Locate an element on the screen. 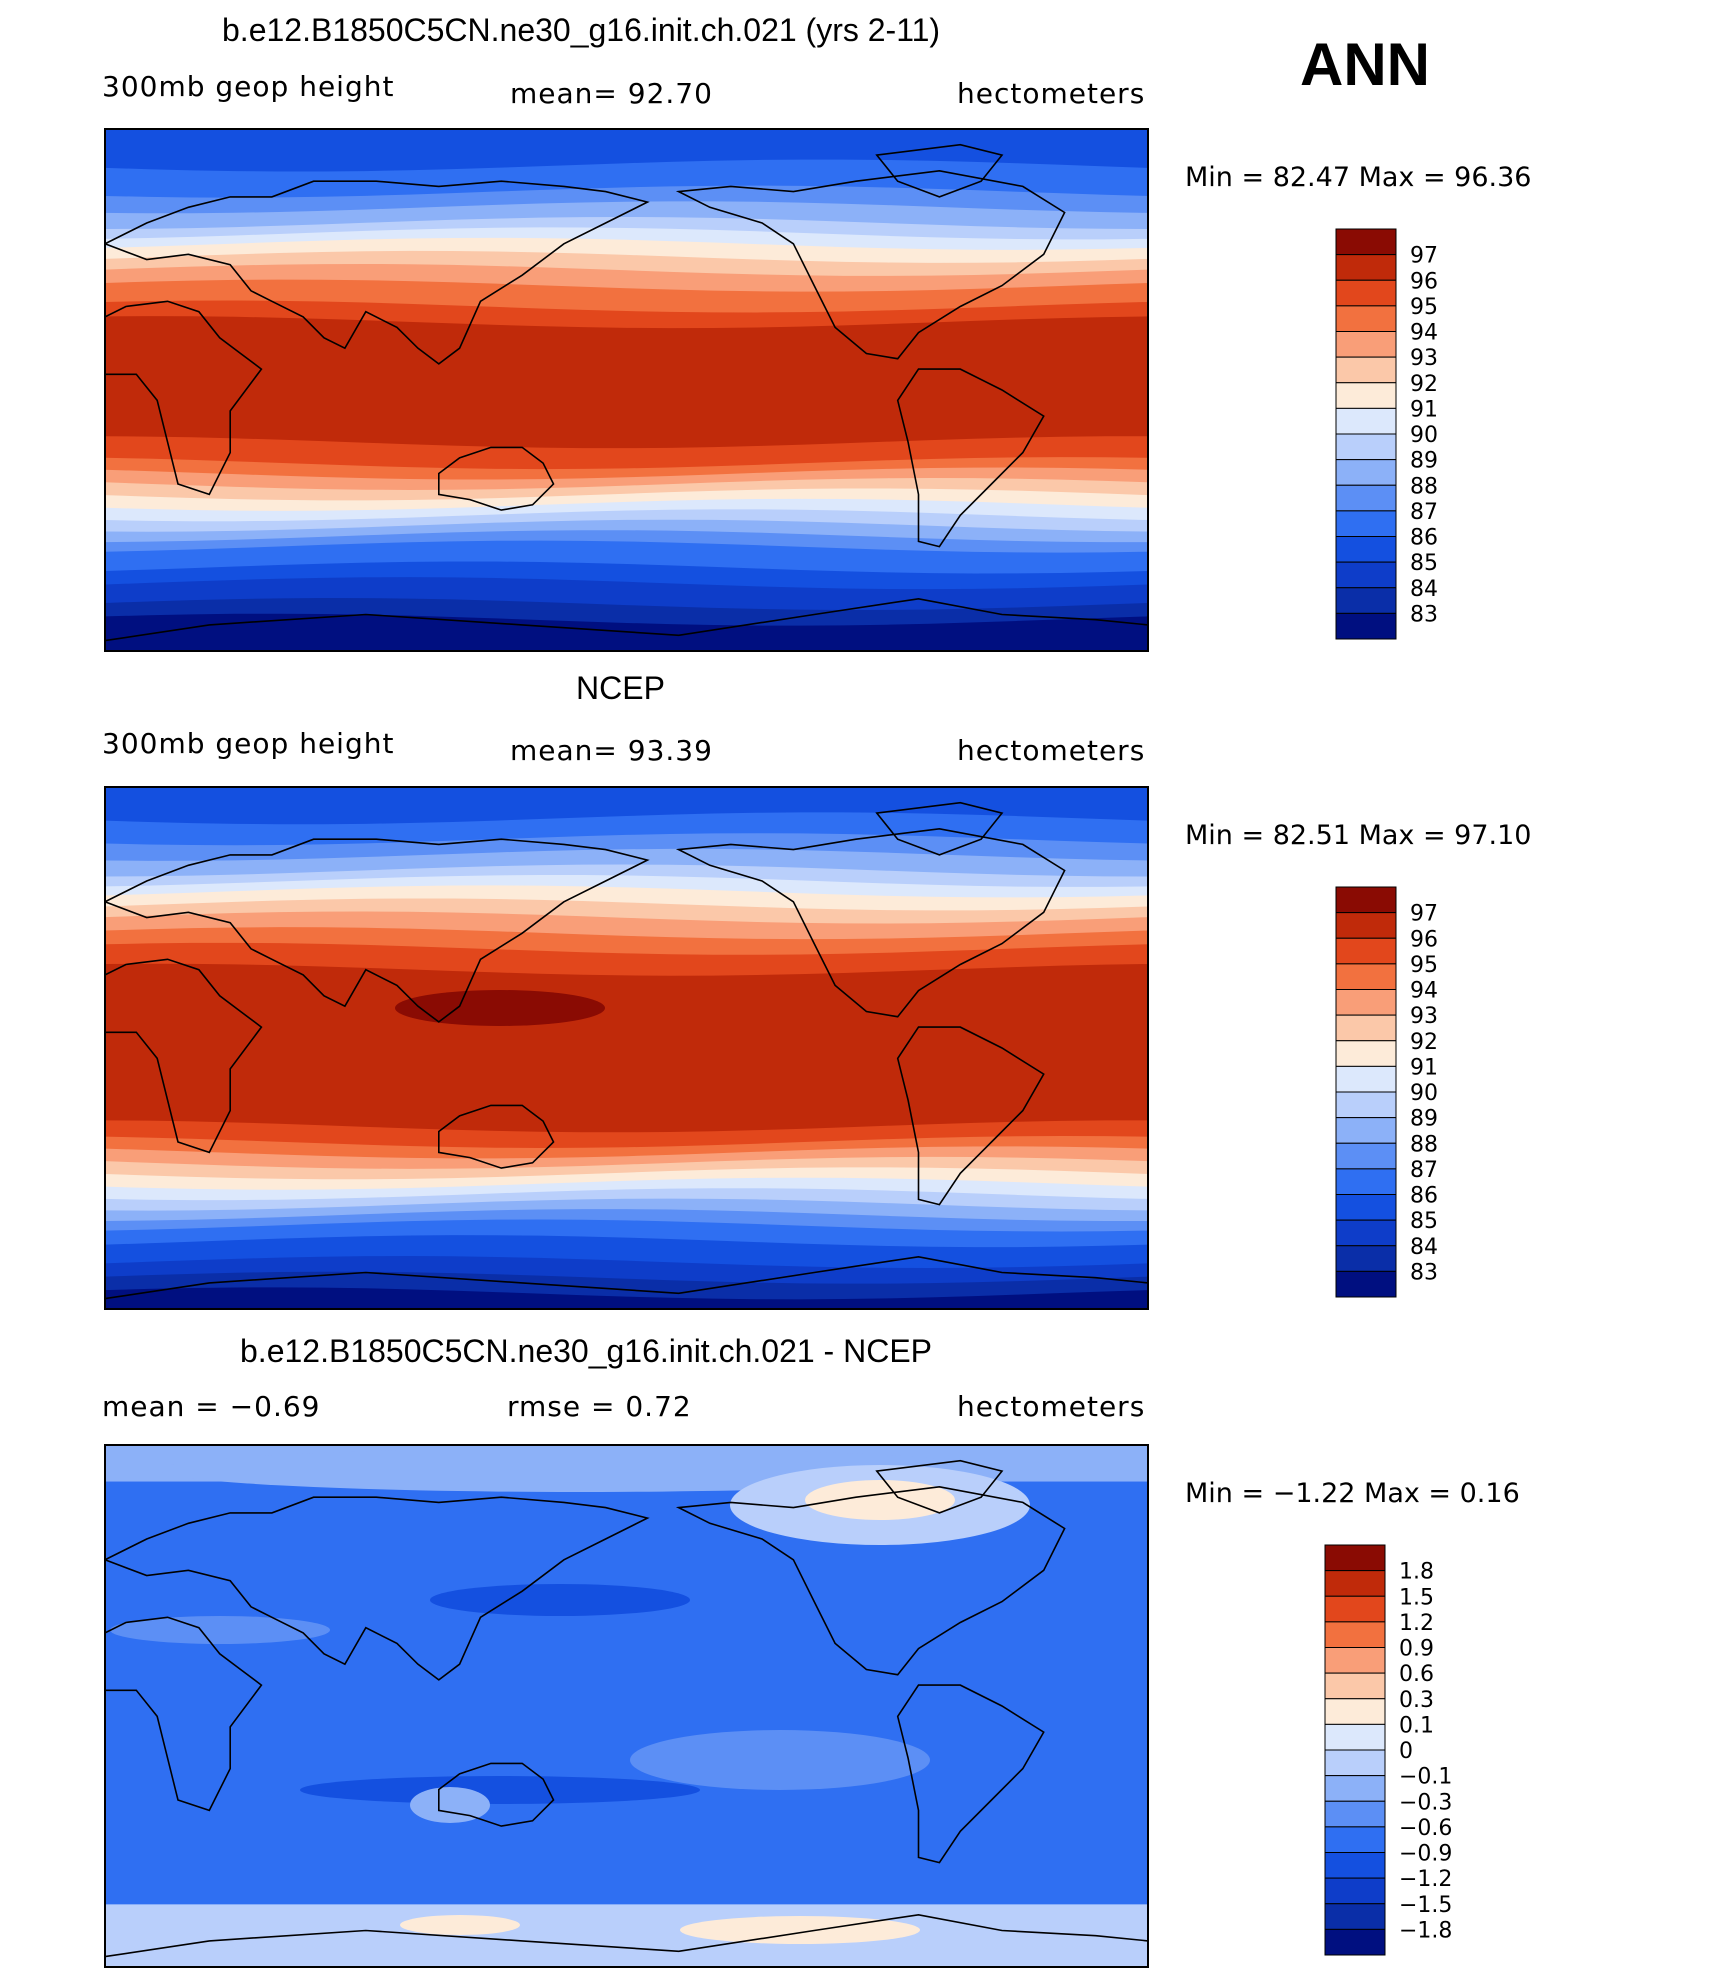 The height and width of the screenshot is (1986, 1710). panel3-units-label: hectometers is located at coordinates (1051, 1406).